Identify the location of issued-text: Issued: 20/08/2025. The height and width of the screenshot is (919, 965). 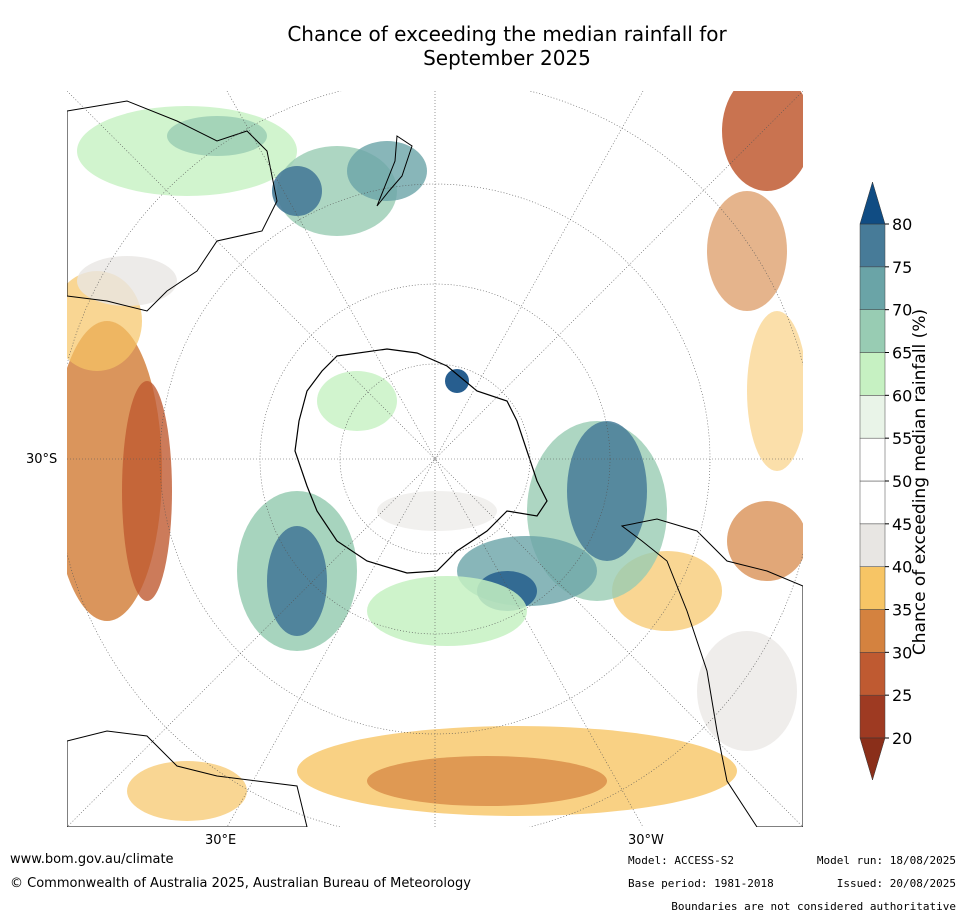
(896, 883).